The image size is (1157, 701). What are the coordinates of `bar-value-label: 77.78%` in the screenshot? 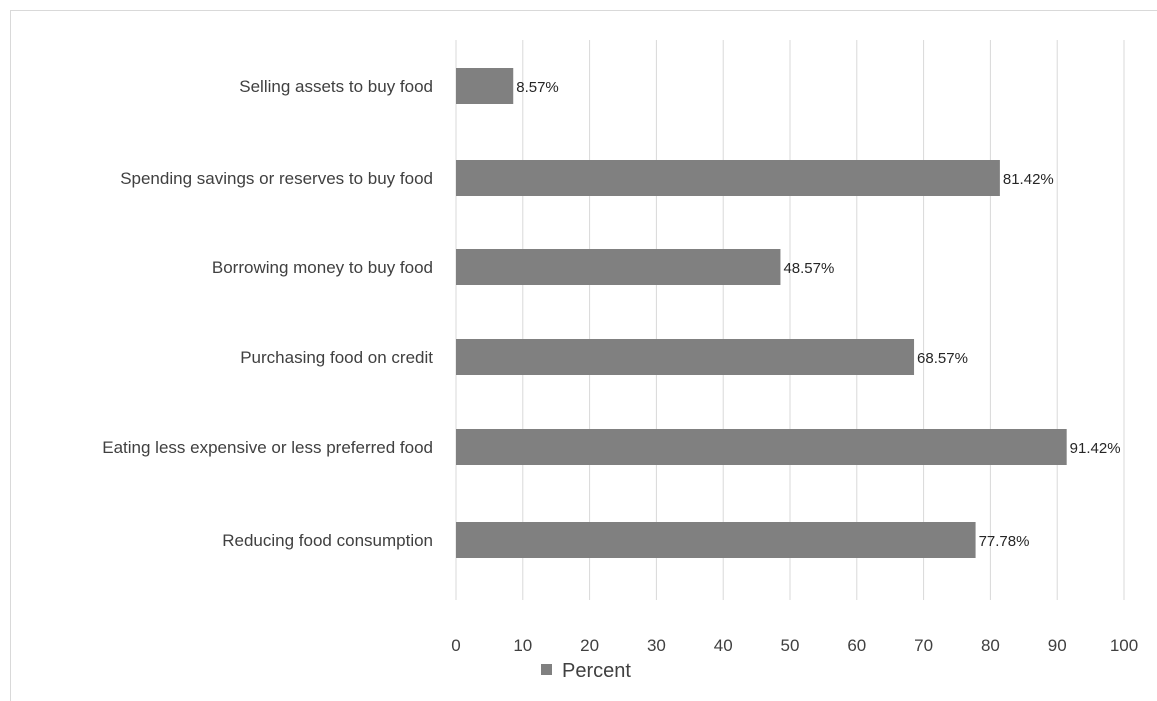 It's located at (1004, 541).